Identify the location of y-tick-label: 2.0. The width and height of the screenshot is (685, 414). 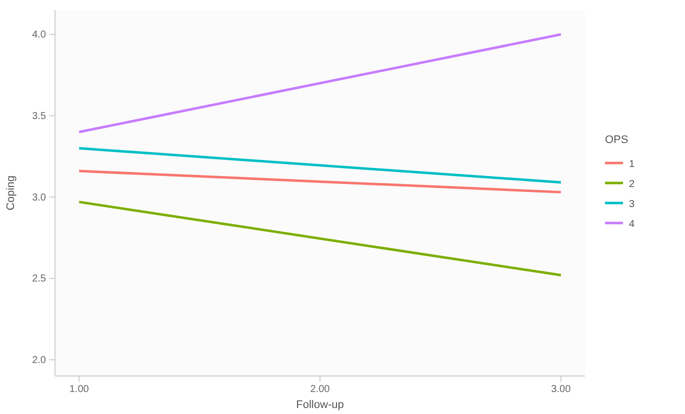
(39, 360).